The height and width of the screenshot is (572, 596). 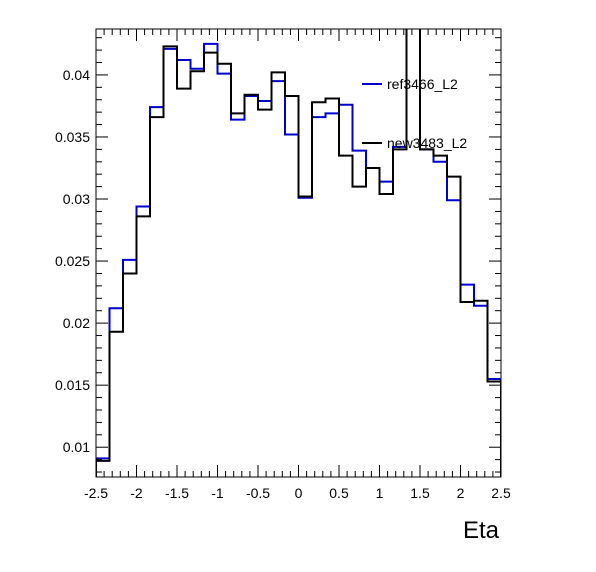 What do you see at coordinates (72, 137) in the screenshot?
I see `y-tick-label: 0.035` at bounding box center [72, 137].